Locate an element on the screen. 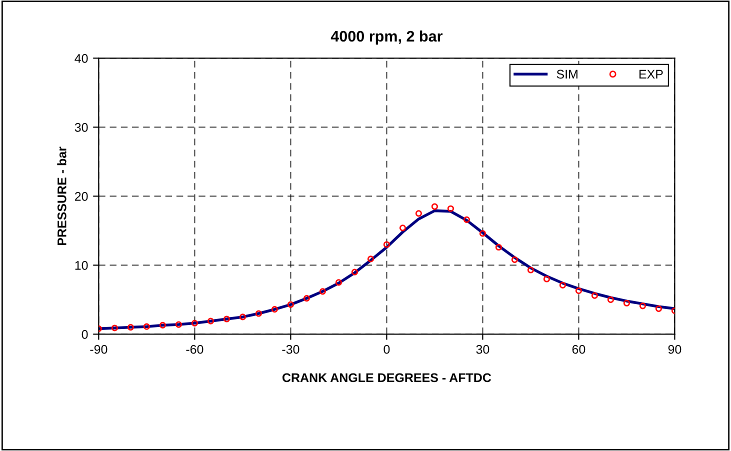 The height and width of the screenshot is (451, 731). y-tick-label: 0 is located at coordinates (85, 334).